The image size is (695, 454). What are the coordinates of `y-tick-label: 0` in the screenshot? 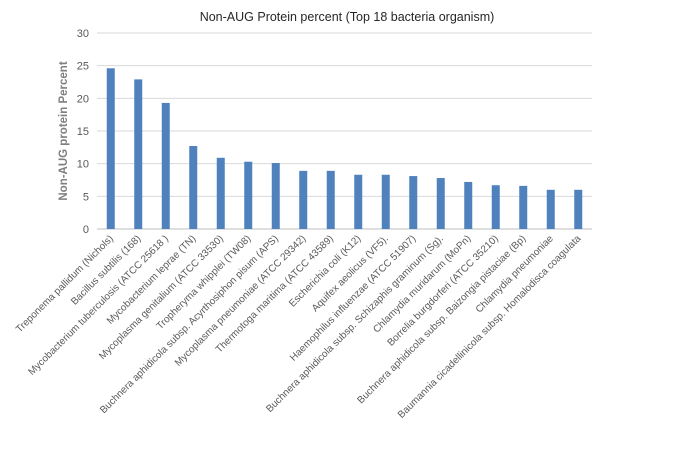 It's located at (86, 230).